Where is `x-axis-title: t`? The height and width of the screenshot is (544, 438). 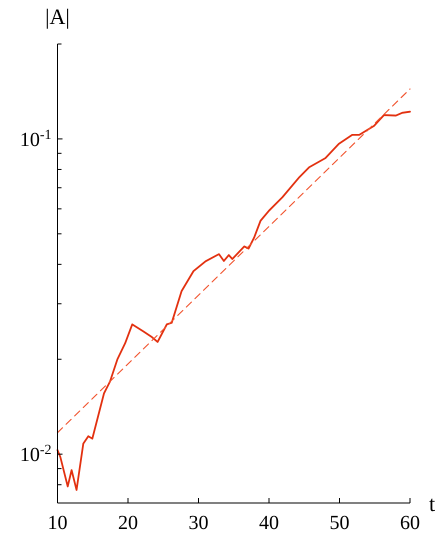 x-axis-title: t is located at coordinates (432, 503).